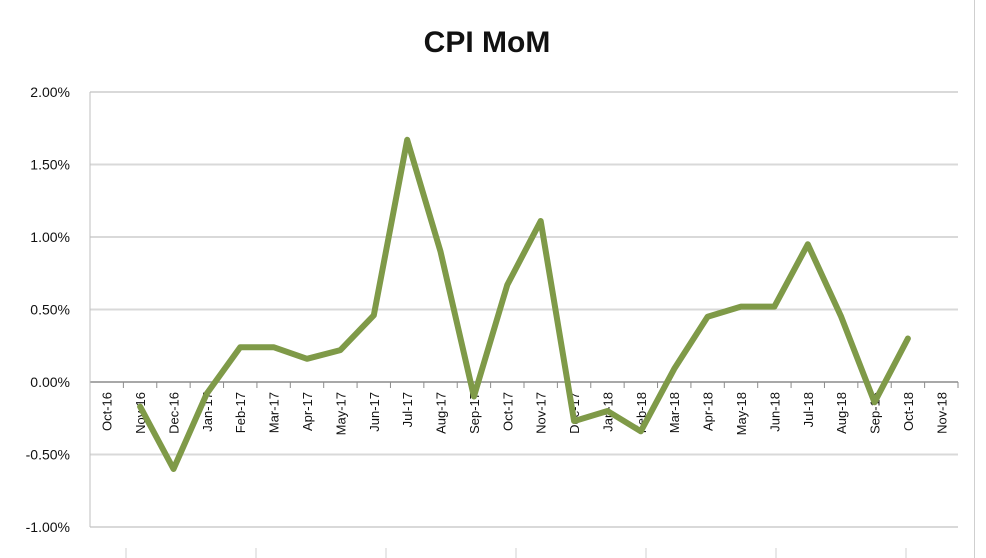  Describe the element at coordinates (340, 413) in the screenshot. I see `x-tick-label: May-17` at that location.